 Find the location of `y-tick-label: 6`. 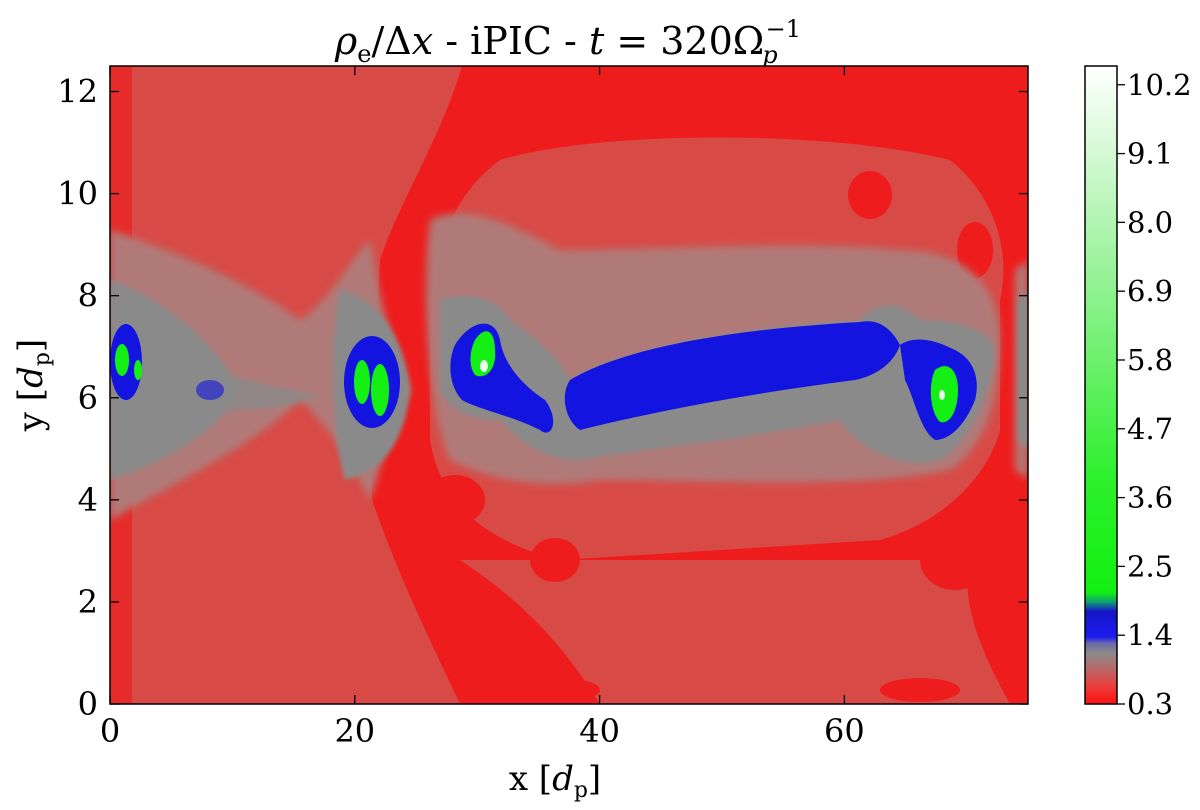

y-tick-label: 6 is located at coordinates (88, 398).